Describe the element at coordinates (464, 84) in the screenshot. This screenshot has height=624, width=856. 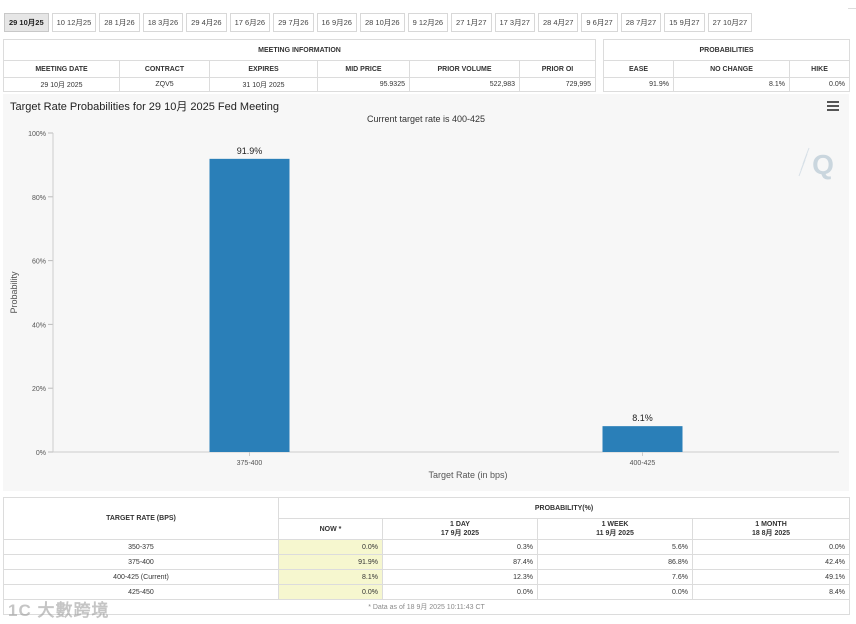
I see `prior-volume-value: 522,983` at that location.